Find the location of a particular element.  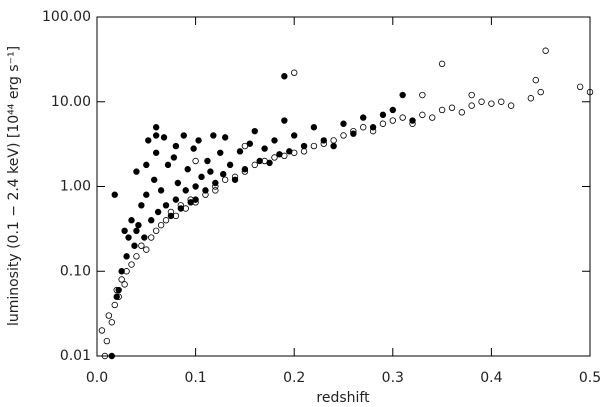

y-tick-label: 0.10 is located at coordinates (75, 271).